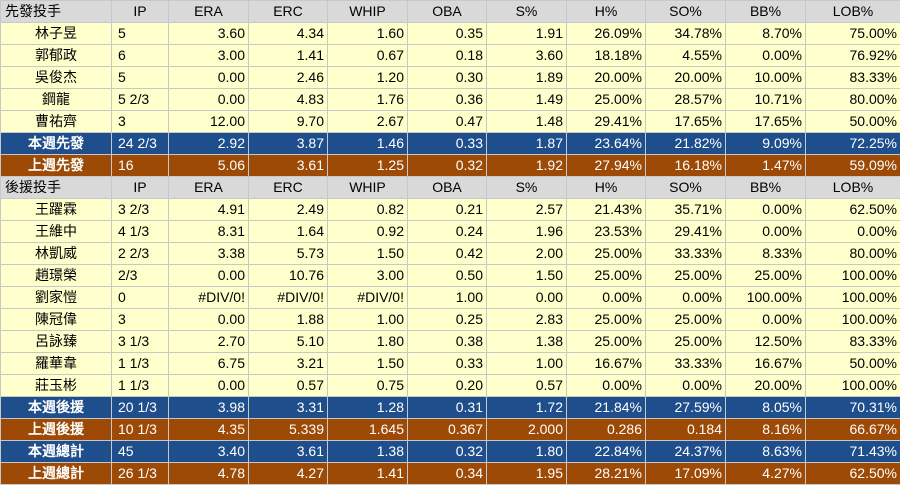  Describe the element at coordinates (288, 385) in the screenshot. I see `cell-erc: 0.57` at that location.